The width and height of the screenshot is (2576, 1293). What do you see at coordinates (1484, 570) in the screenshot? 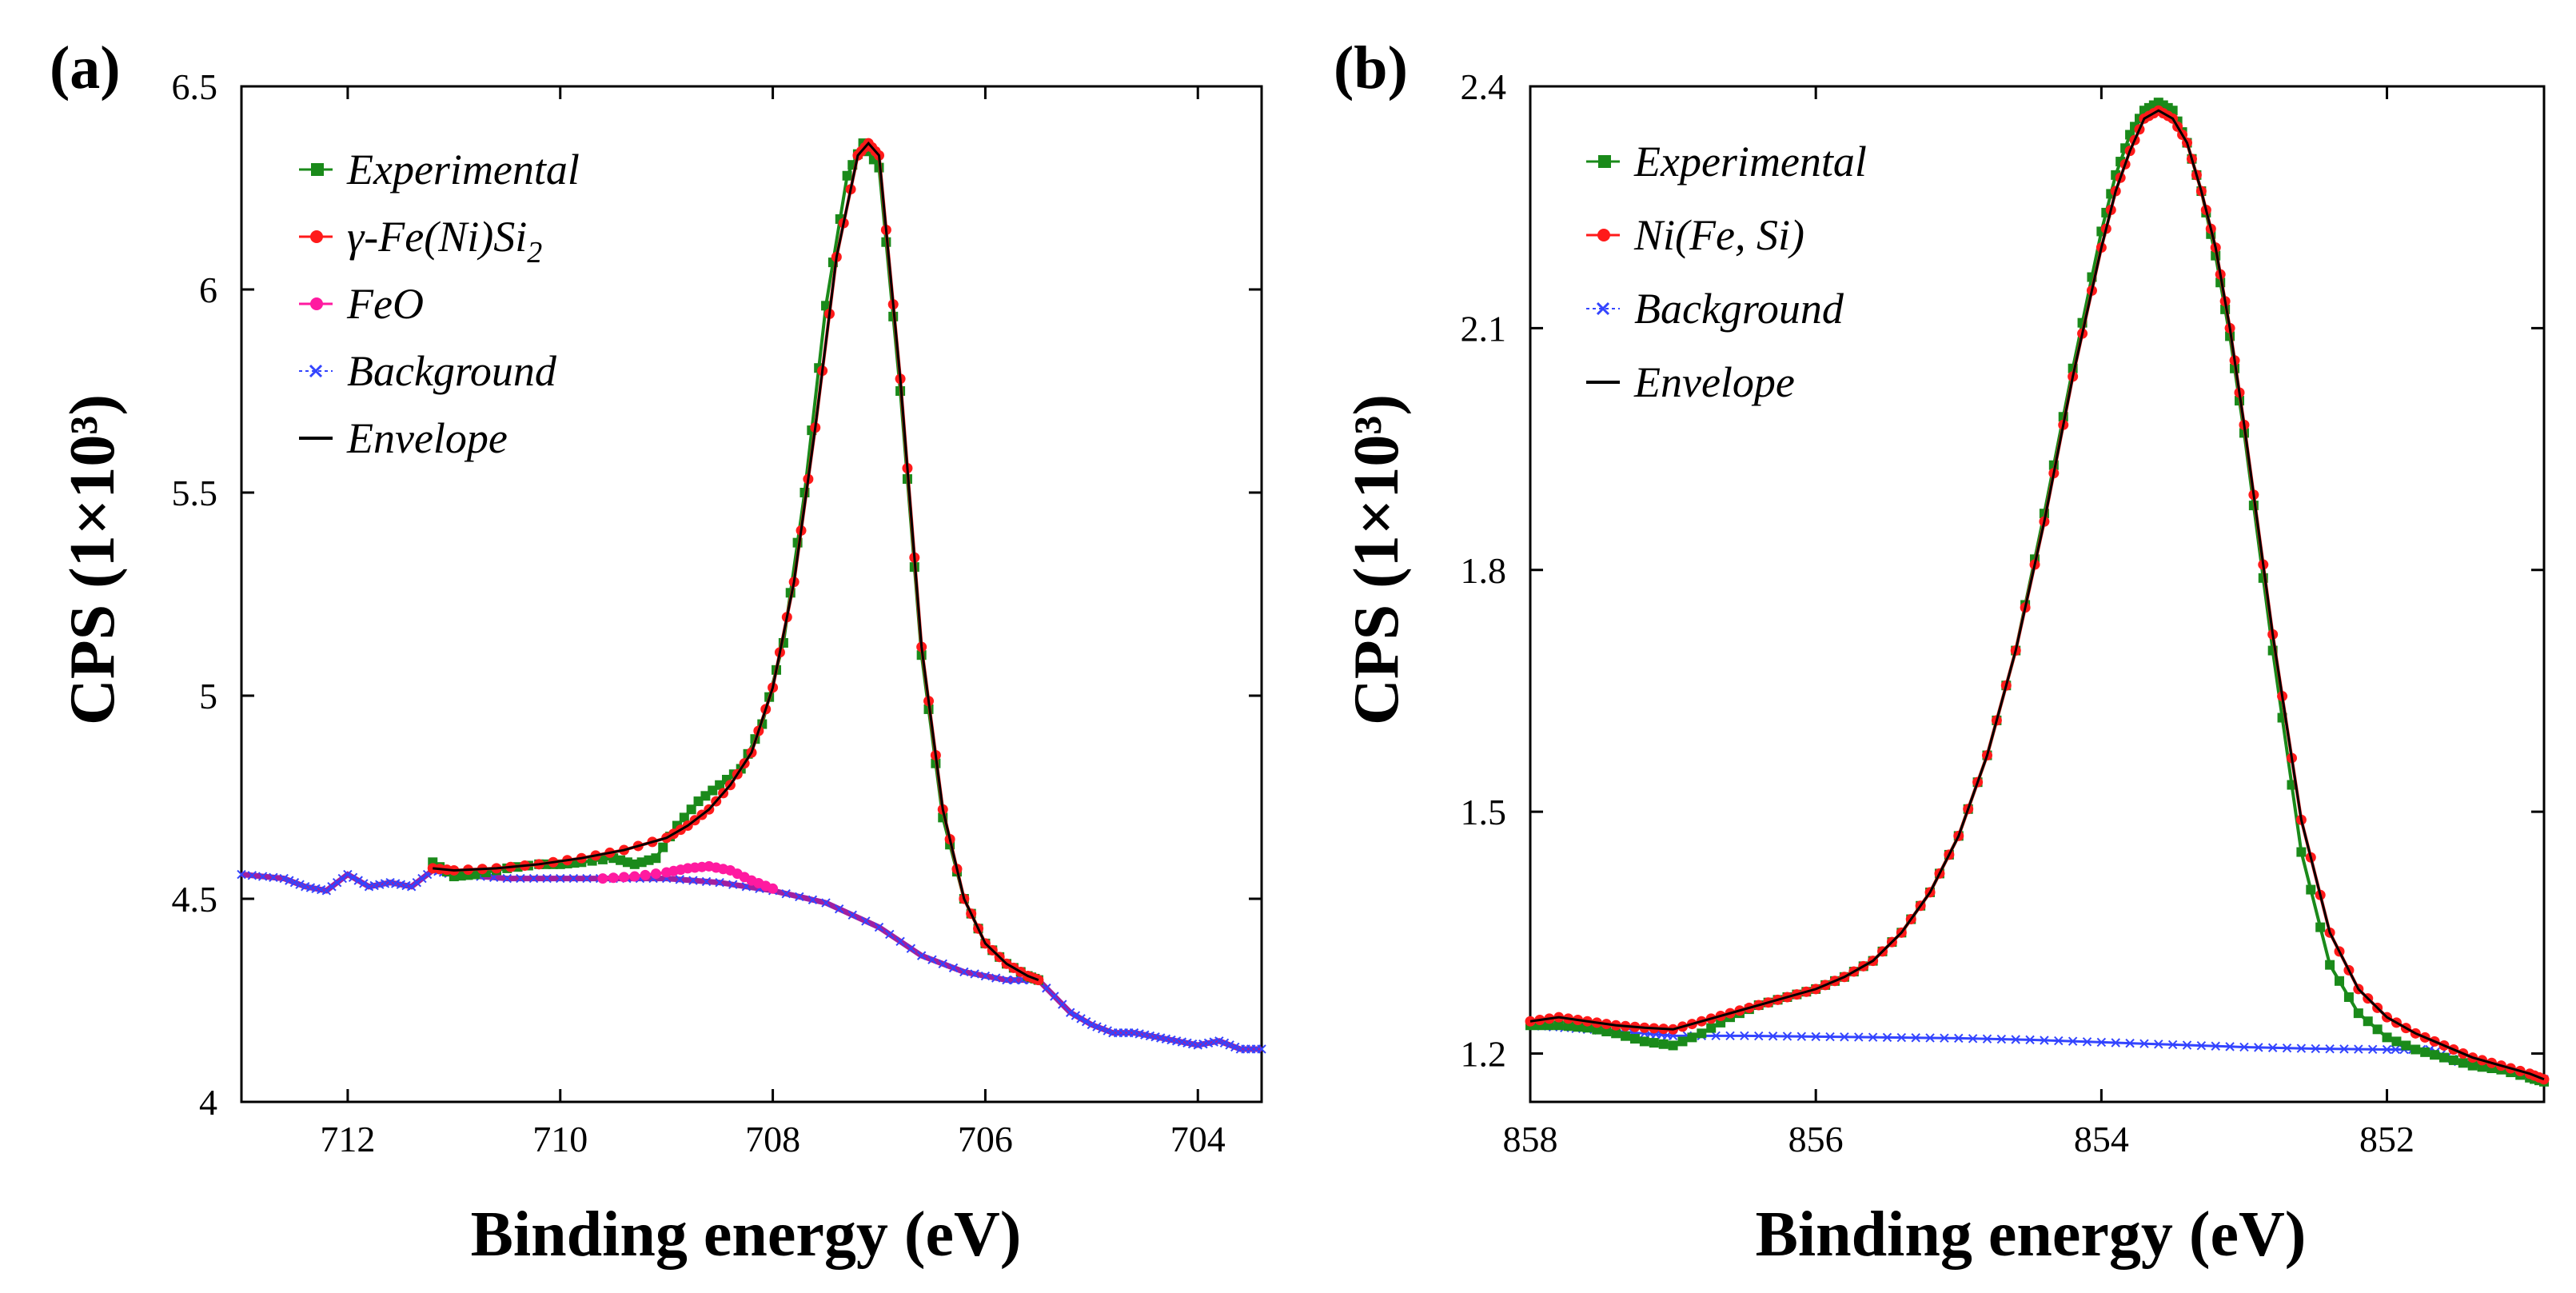
I see `y-tick-label: 1.8` at bounding box center [1484, 570].